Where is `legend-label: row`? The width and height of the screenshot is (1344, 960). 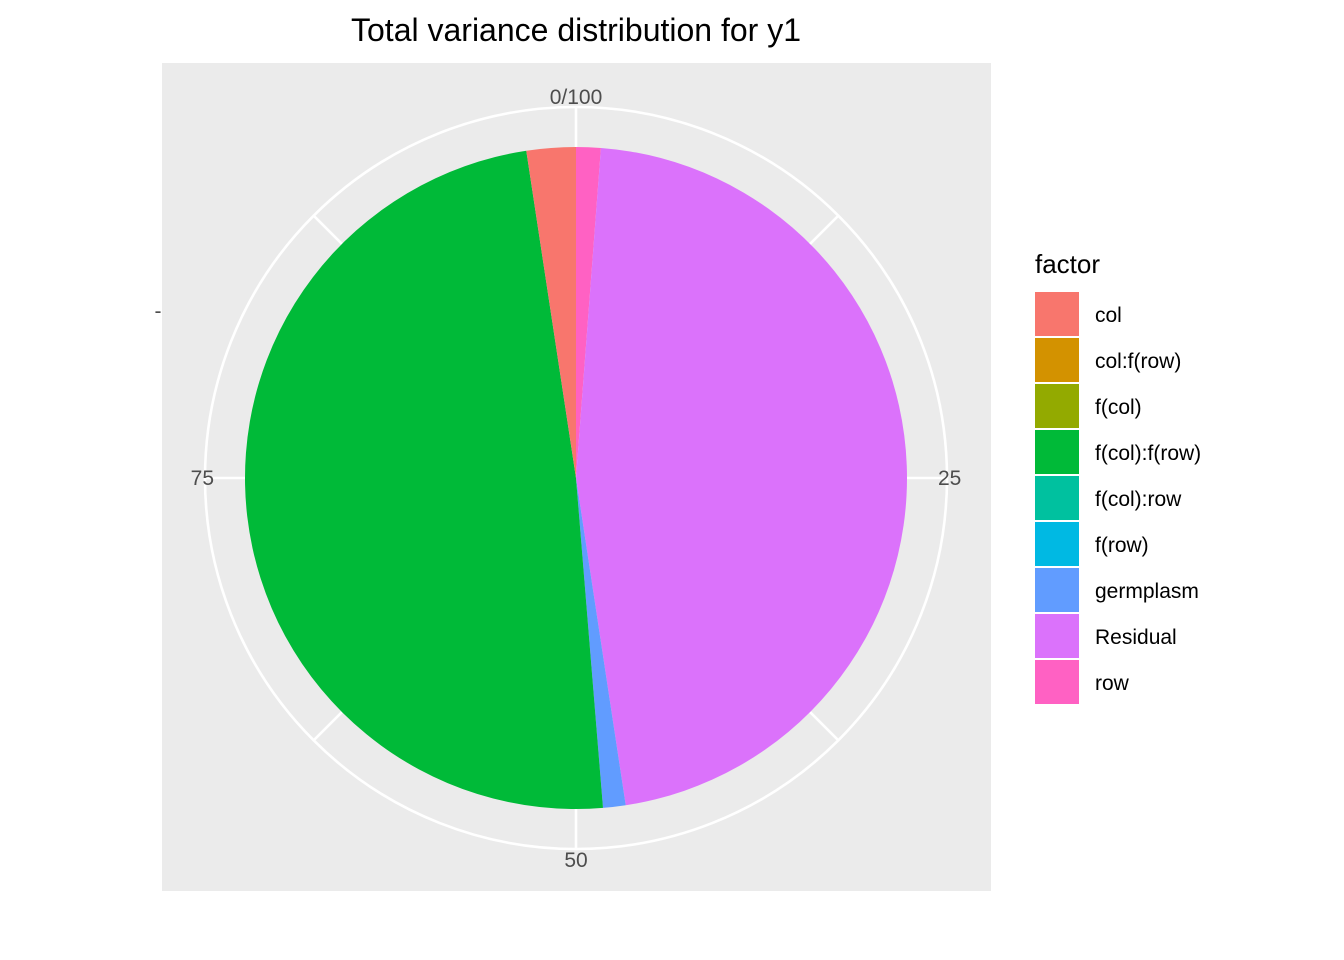
legend-label: row is located at coordinates (1112, 683).